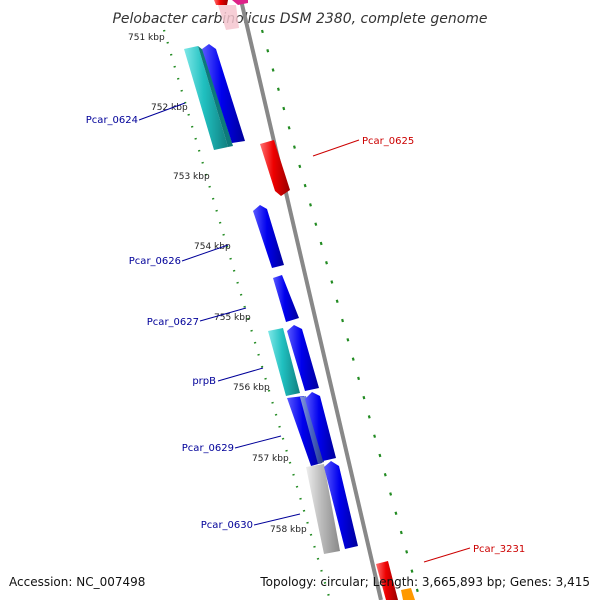  What do you see at coordinates (173, 322) in the screenshot?
I see `gene-label-pcar-0627: Pcar_0627` at bounding box center [173, 322].